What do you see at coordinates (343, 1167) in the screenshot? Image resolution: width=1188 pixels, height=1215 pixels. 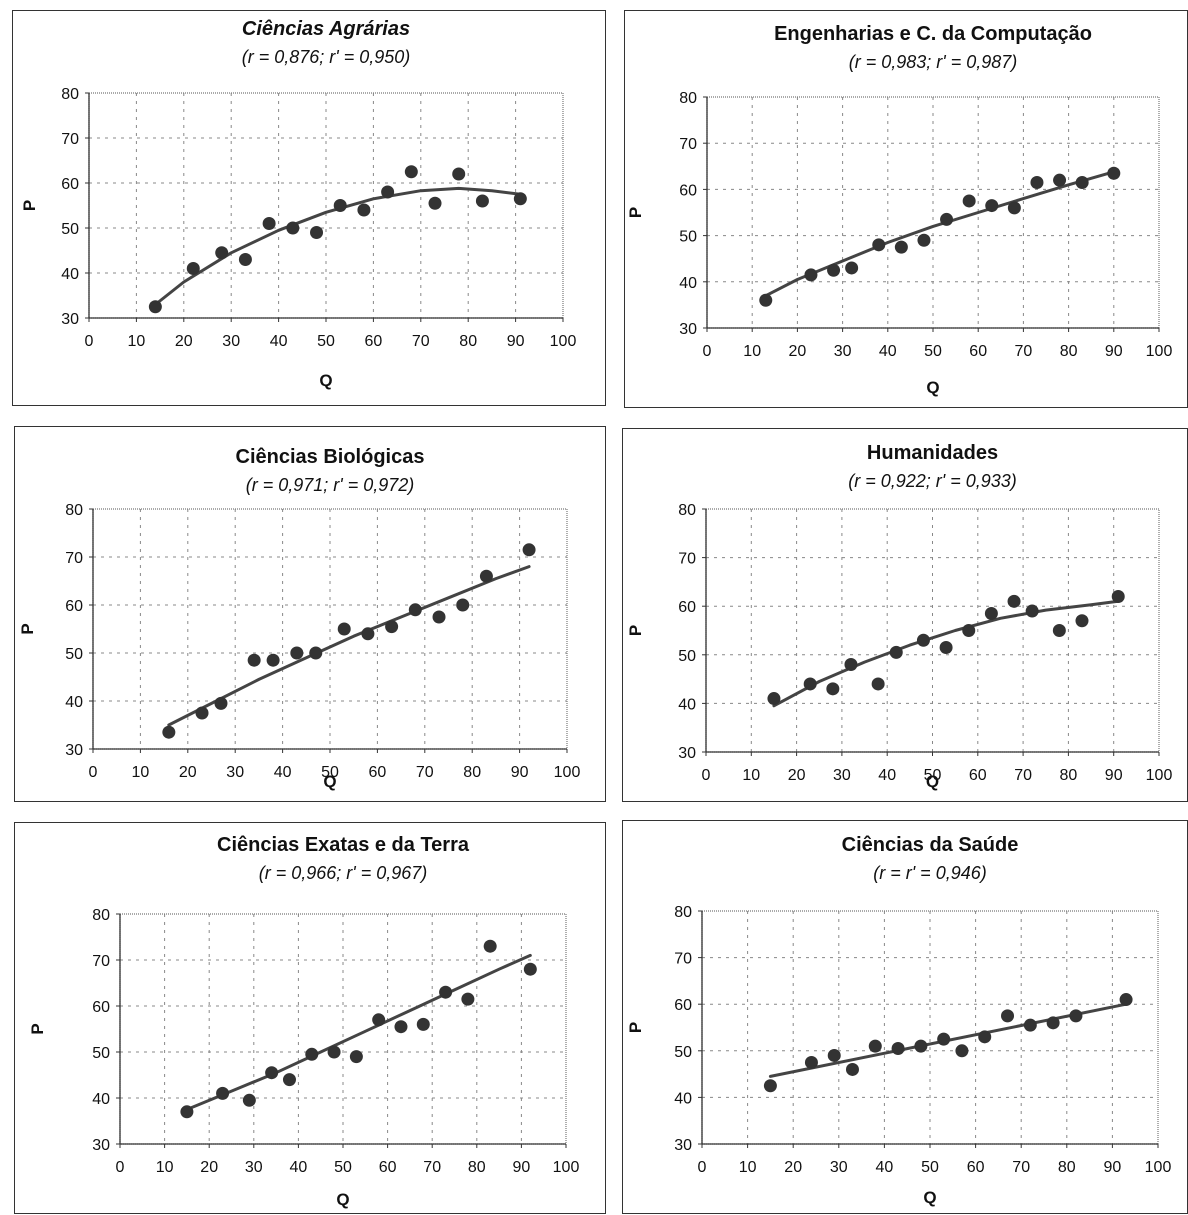 I see `x-tick-label: 50` at bounding box center [343, 1167].